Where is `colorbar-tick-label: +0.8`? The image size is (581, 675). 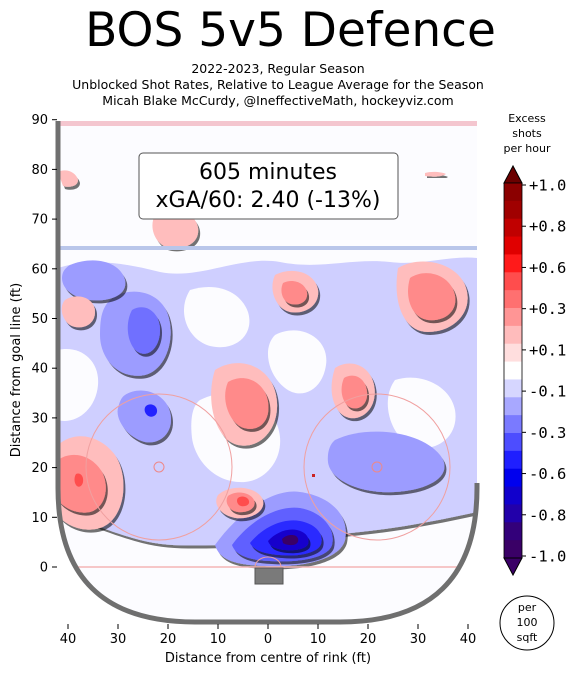
colorbar-tick-label: +0.8 is located at coordinates (547, 227).